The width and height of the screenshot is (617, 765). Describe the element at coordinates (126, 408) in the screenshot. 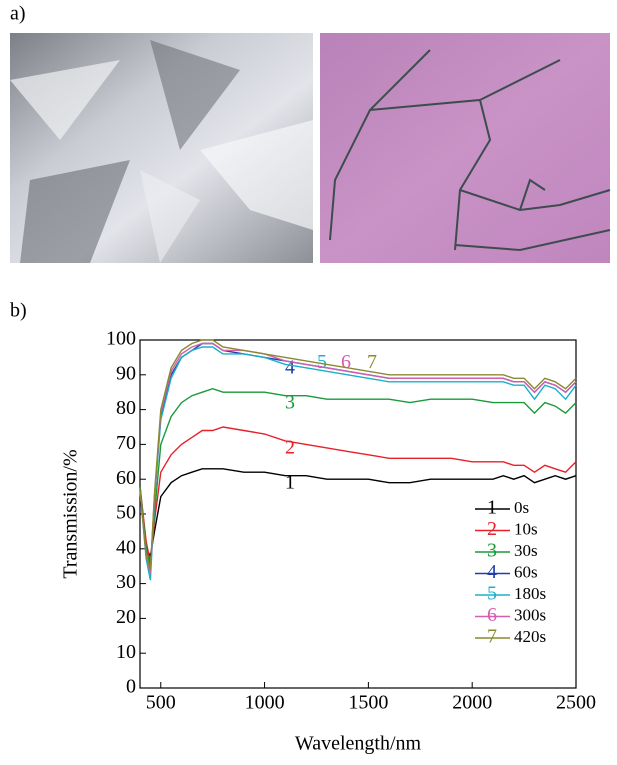

I see `y-tick-label: 80` at that location.